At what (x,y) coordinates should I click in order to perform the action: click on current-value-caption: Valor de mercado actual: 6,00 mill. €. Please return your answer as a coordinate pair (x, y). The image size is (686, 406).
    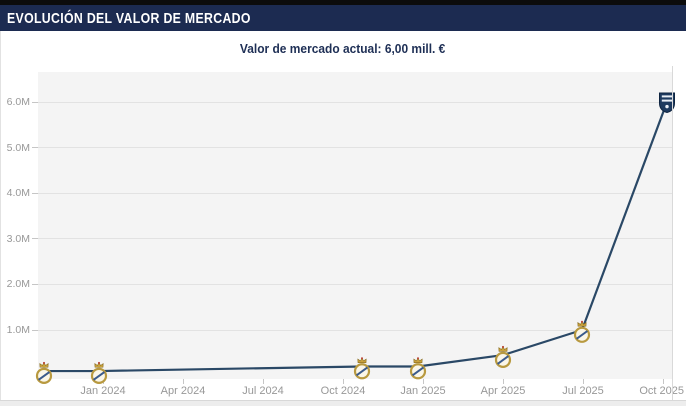
    Looking at the image, I should click on (343, 48).